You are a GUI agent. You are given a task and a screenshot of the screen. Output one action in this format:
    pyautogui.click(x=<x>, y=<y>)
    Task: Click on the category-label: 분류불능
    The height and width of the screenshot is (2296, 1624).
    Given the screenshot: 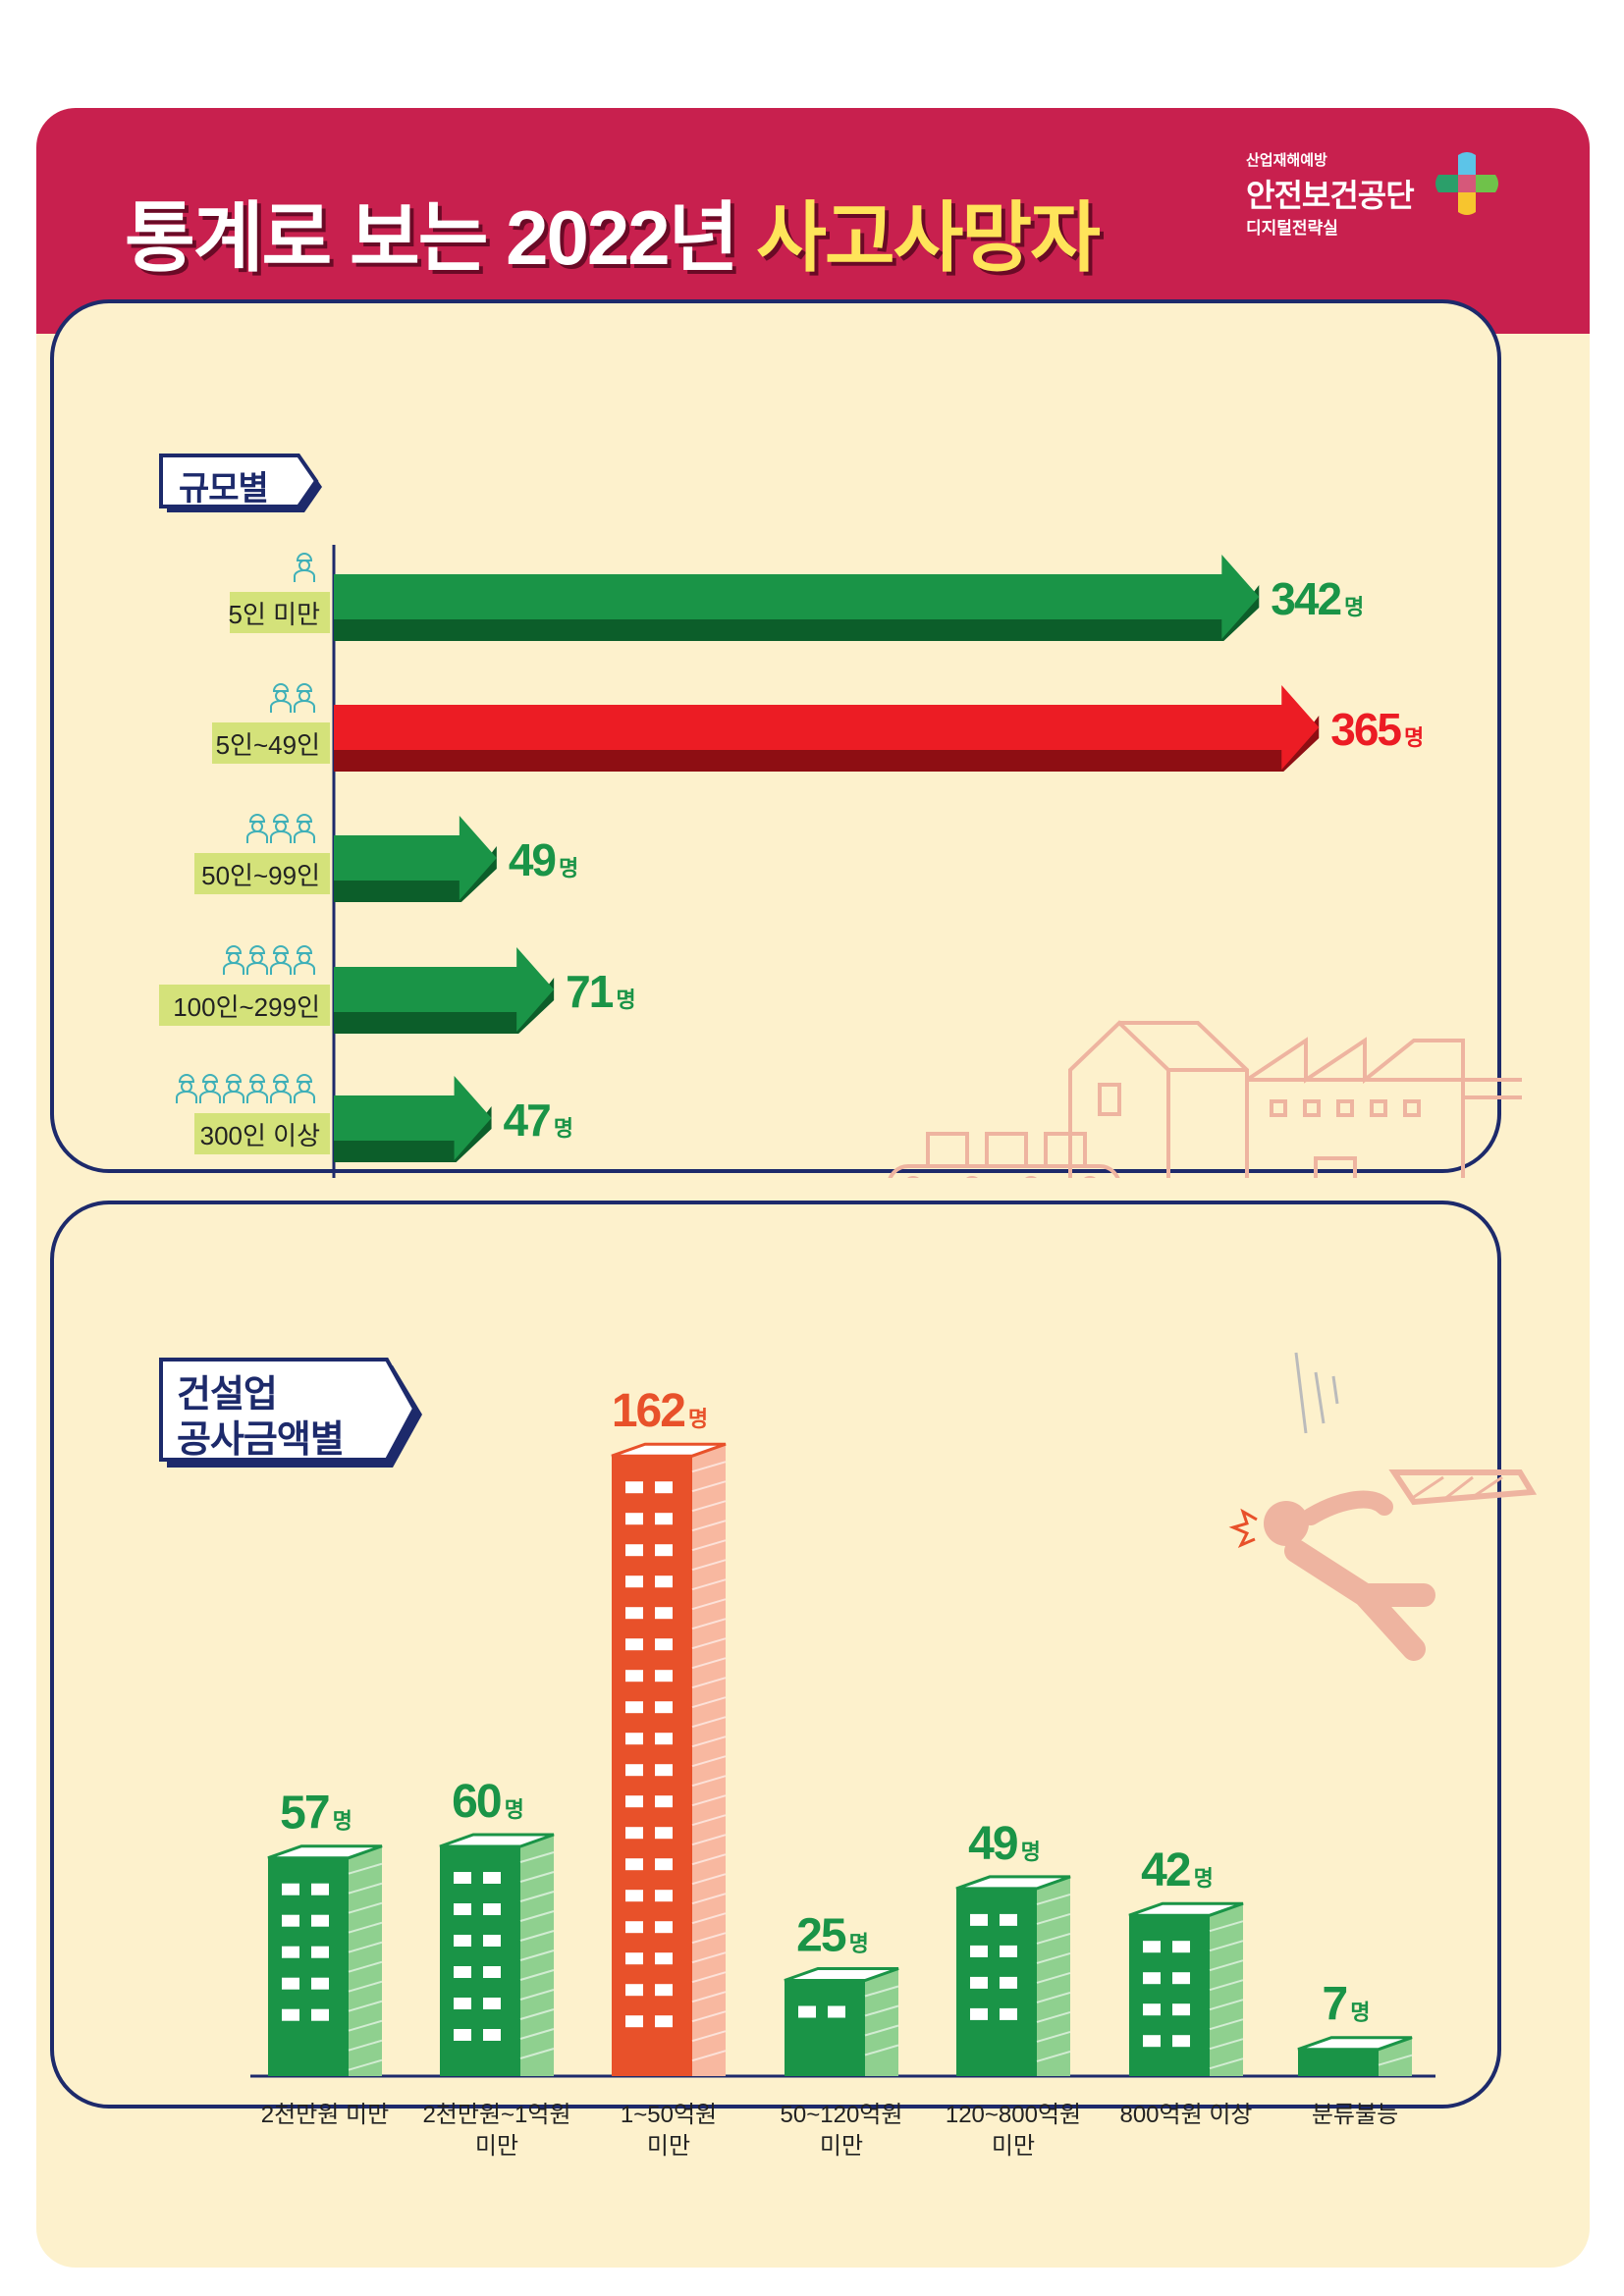 What is the action you would take?
    pyautogui.click(x=1355, y=2115)
    